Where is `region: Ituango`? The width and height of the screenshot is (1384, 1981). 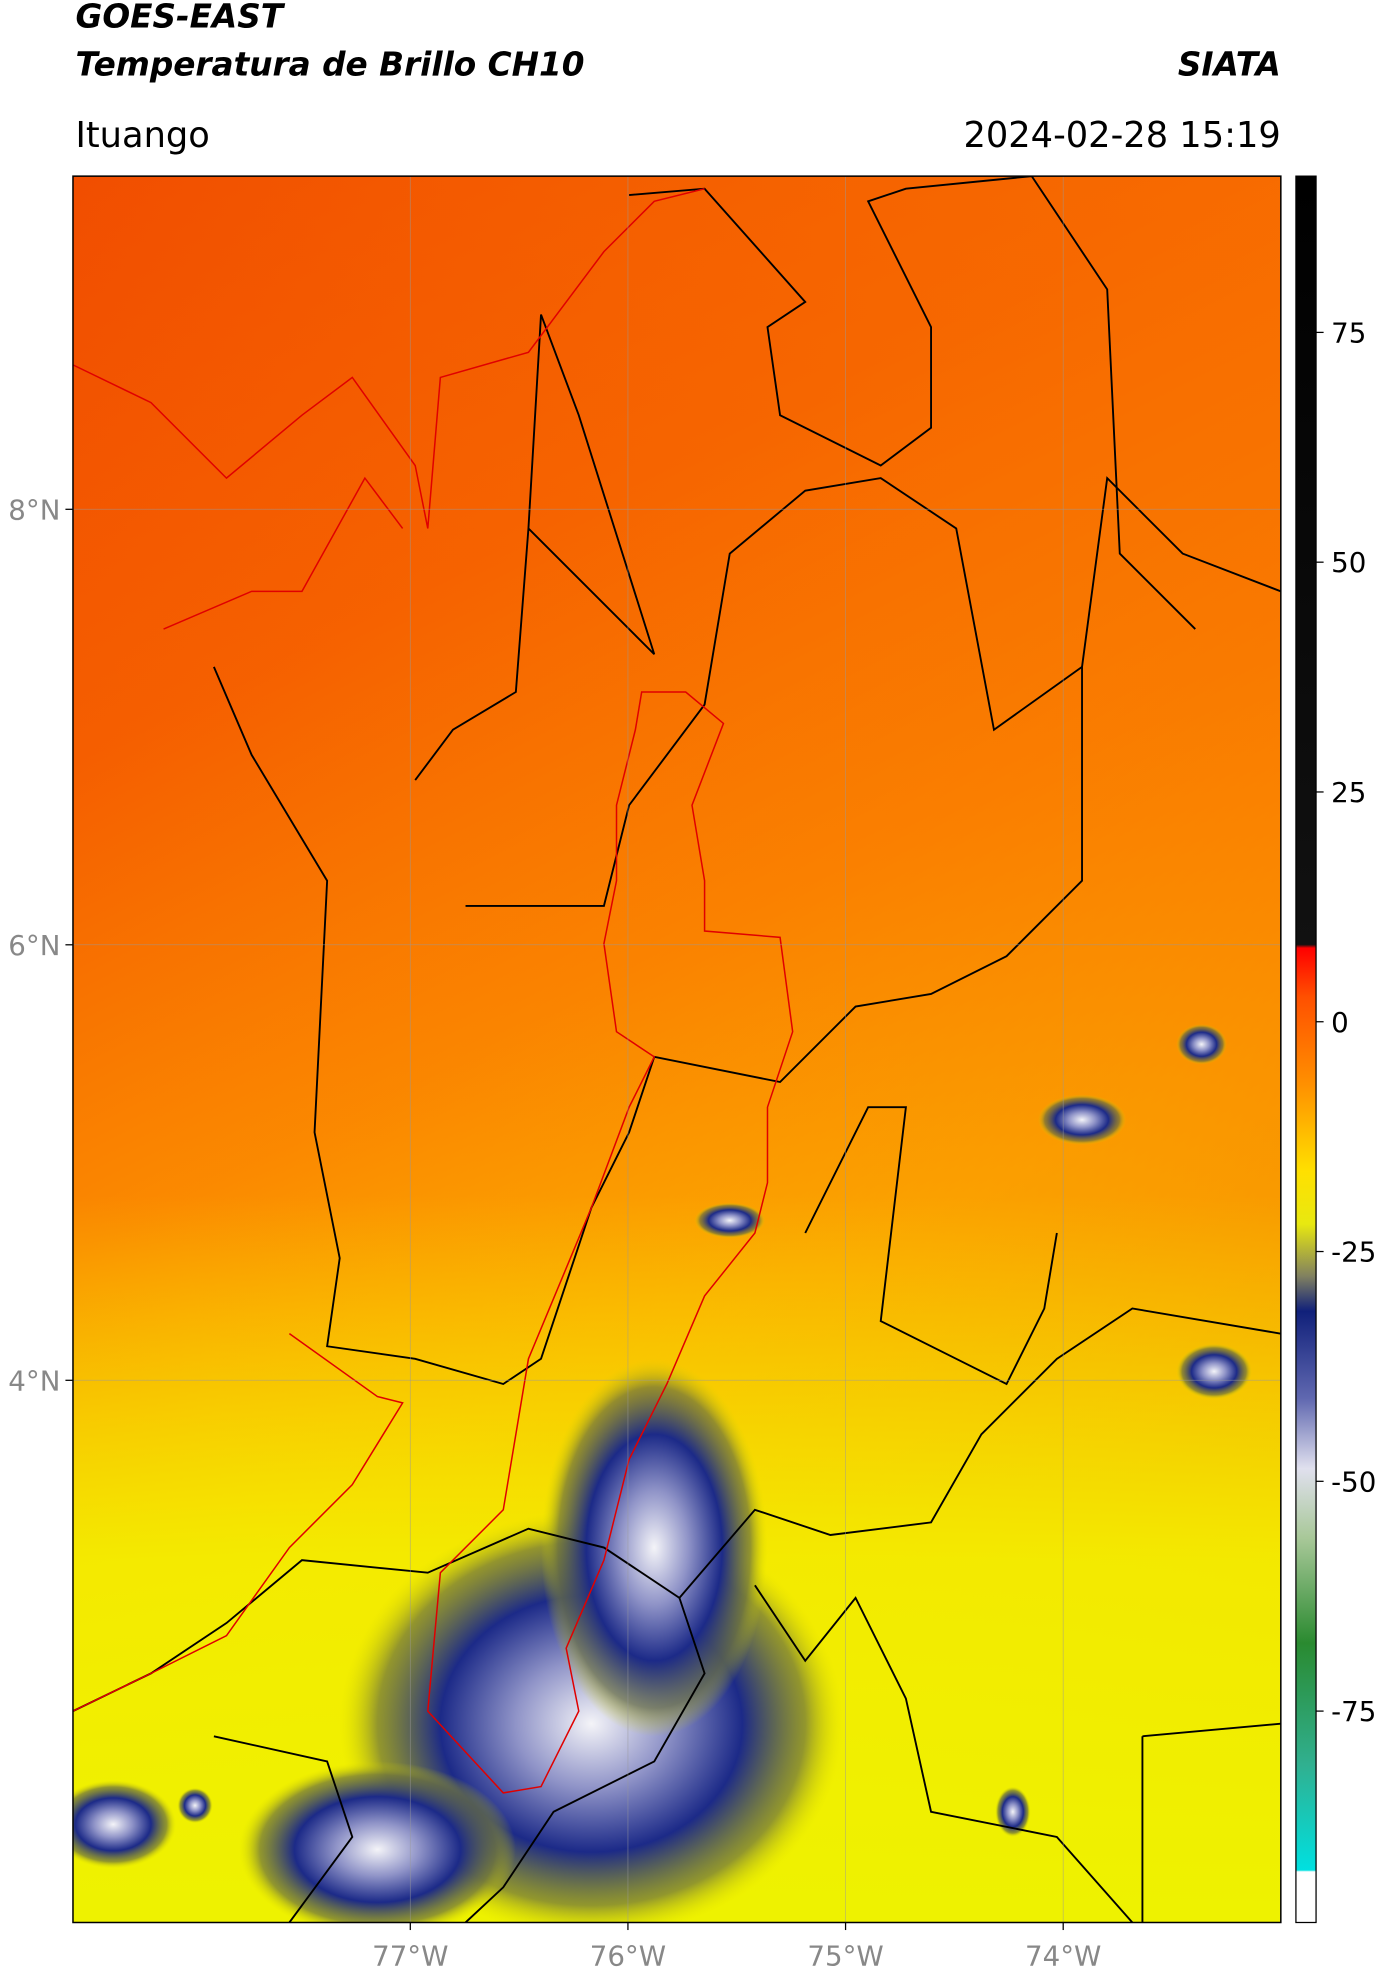
region: Ituango is located at coordinates (142, 135).